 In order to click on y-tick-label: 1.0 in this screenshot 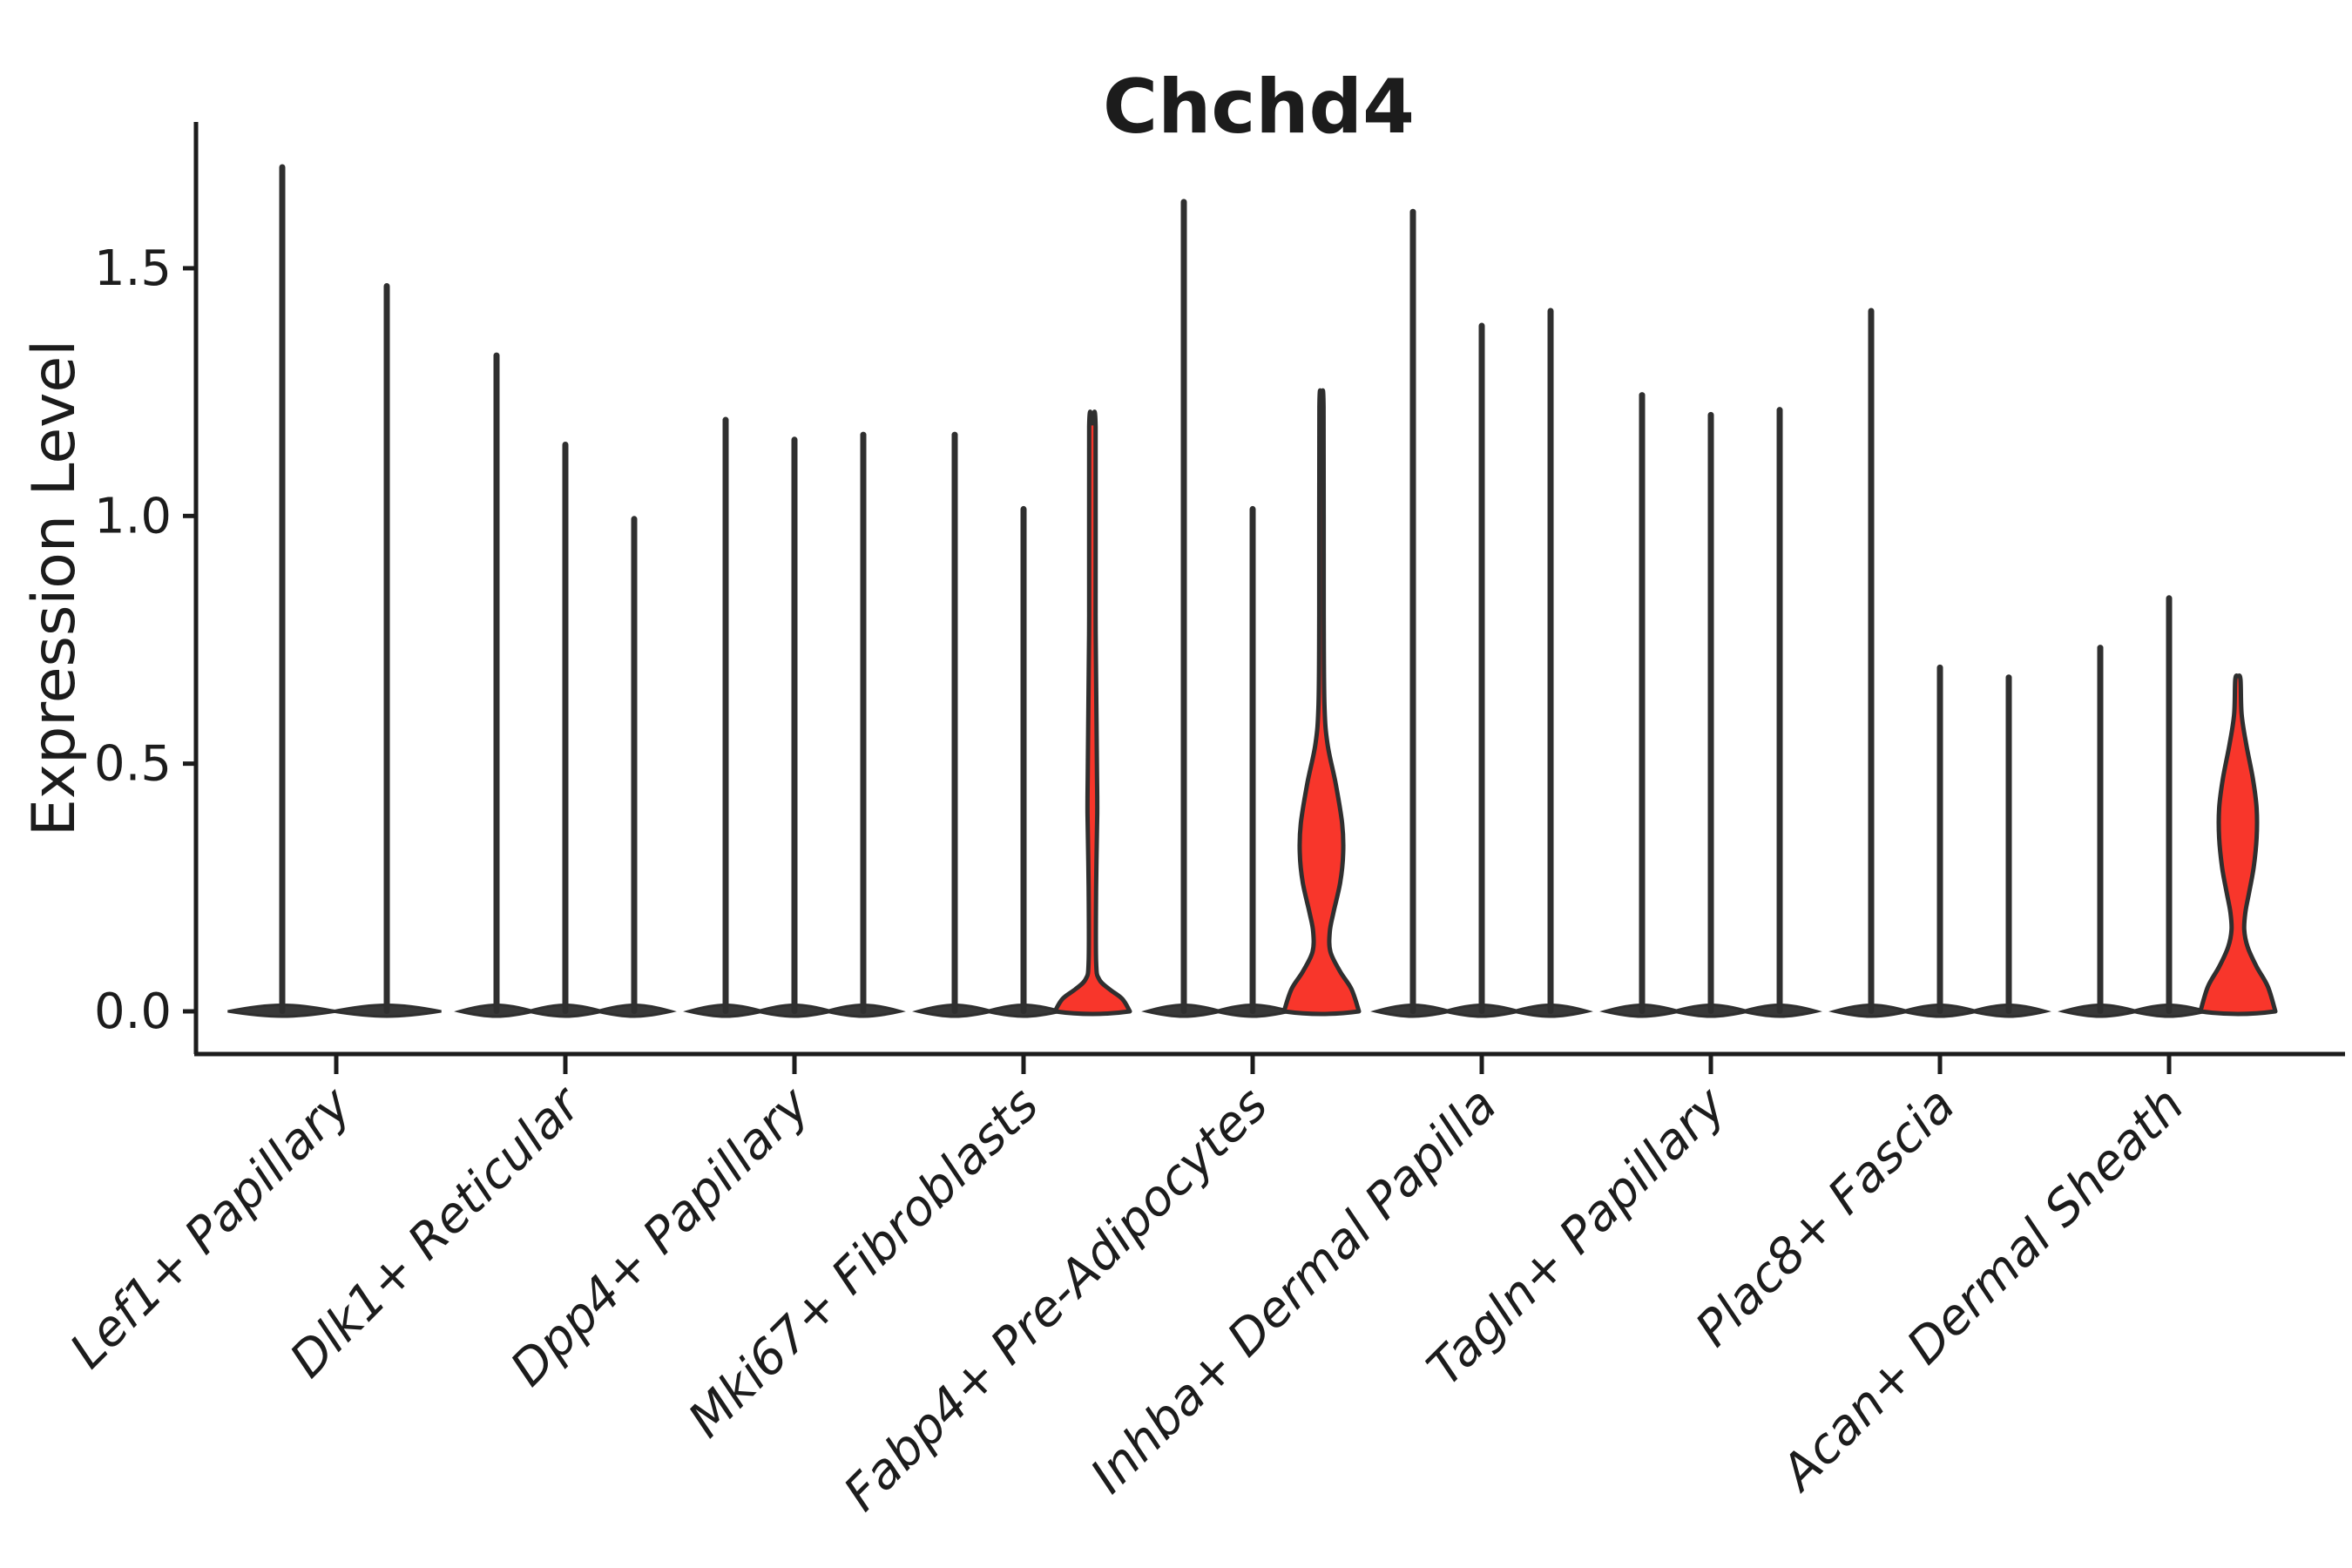, I will do `click(133, 516)`.